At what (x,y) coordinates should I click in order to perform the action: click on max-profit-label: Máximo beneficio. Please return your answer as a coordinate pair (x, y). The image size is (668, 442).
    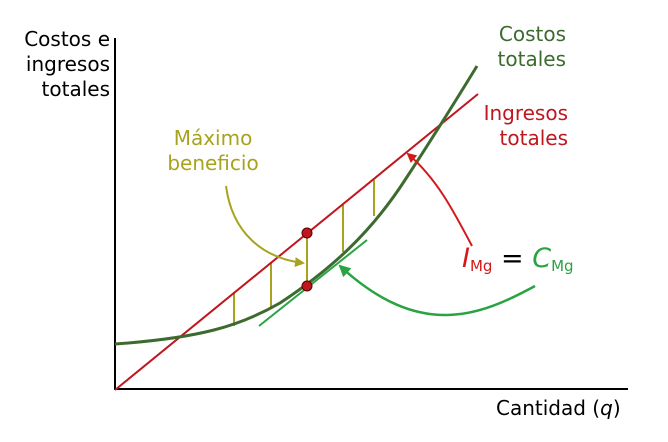
    Looking at the image, I should click on (213, 151).